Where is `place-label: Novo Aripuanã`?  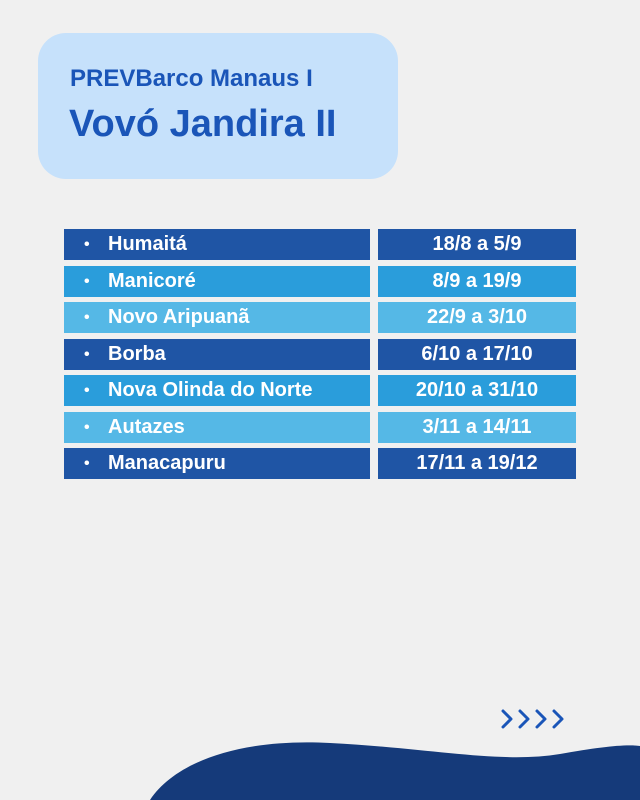
place-label: Novo Aripuanã is located at coordinates (179, 317).